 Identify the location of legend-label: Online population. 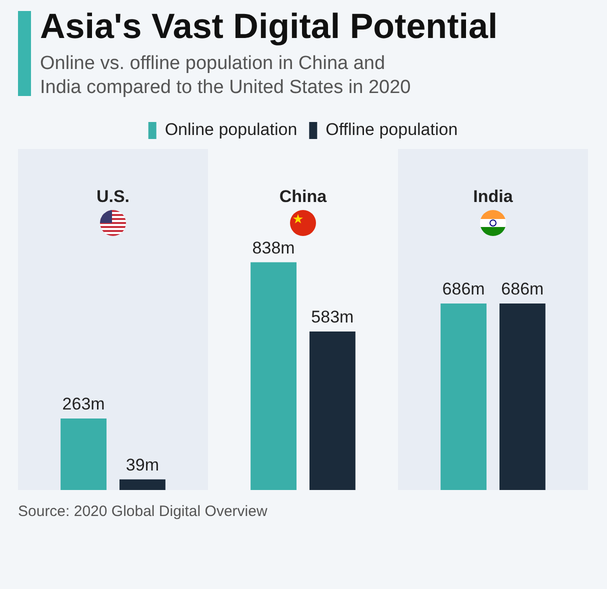
(231, 130).